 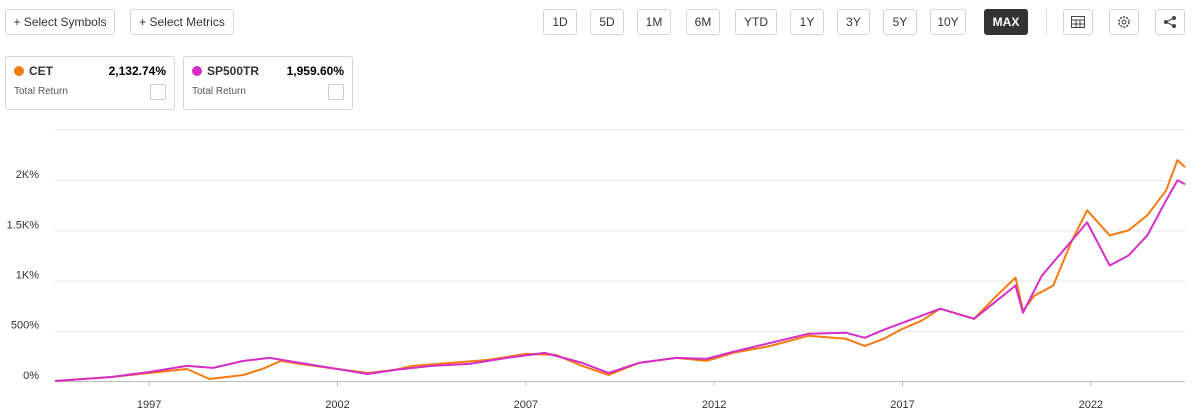 What do you see at coordinates (337, 405) in the screenshot?
I see `x-tick-label: 2002` at bounding box center [337, 405].